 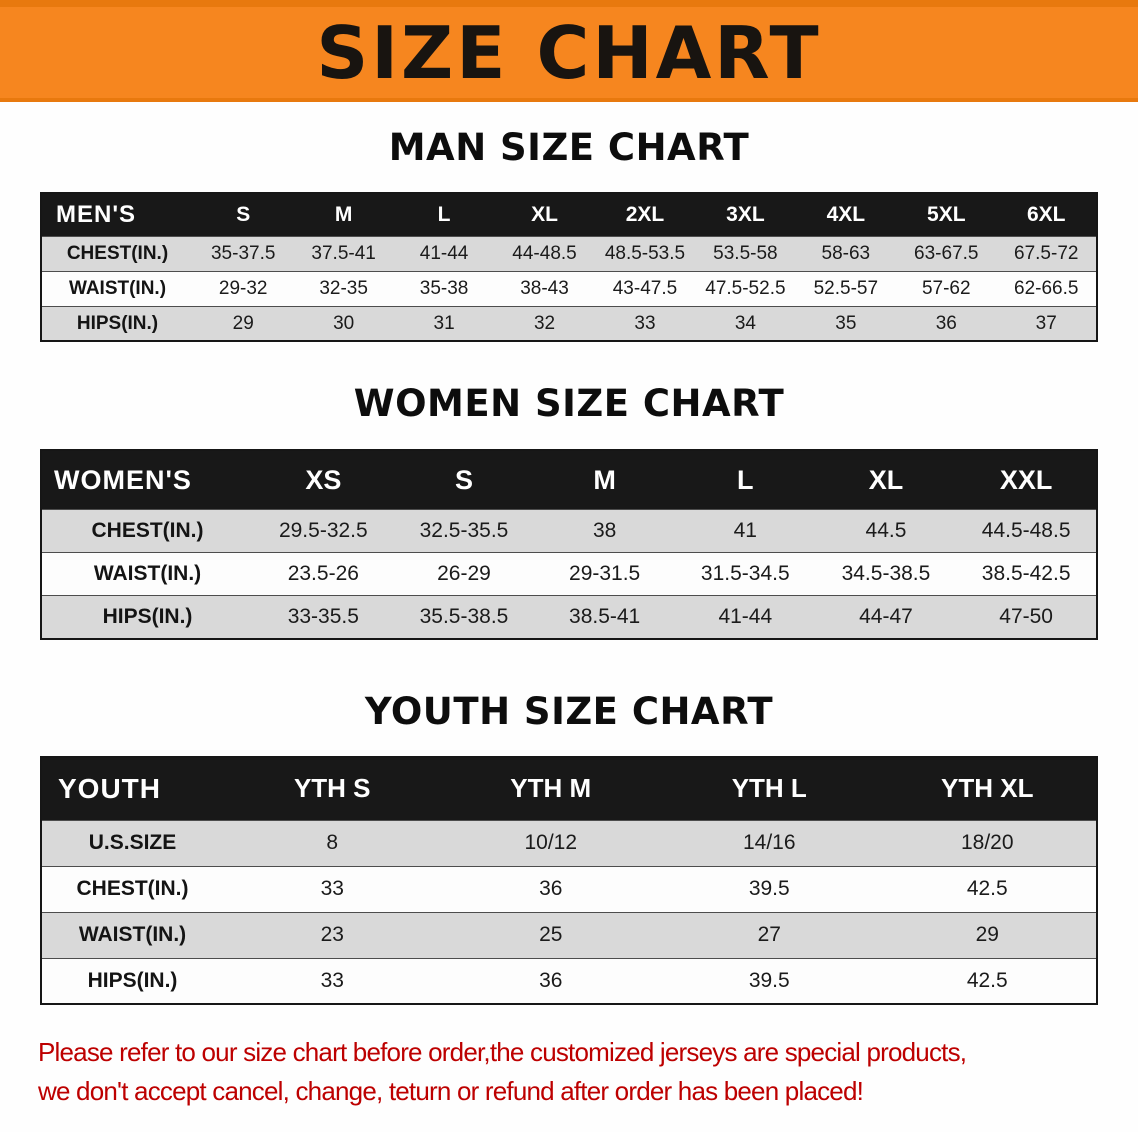 I want to click on table-cell: 27, so click(x=769, y=935).